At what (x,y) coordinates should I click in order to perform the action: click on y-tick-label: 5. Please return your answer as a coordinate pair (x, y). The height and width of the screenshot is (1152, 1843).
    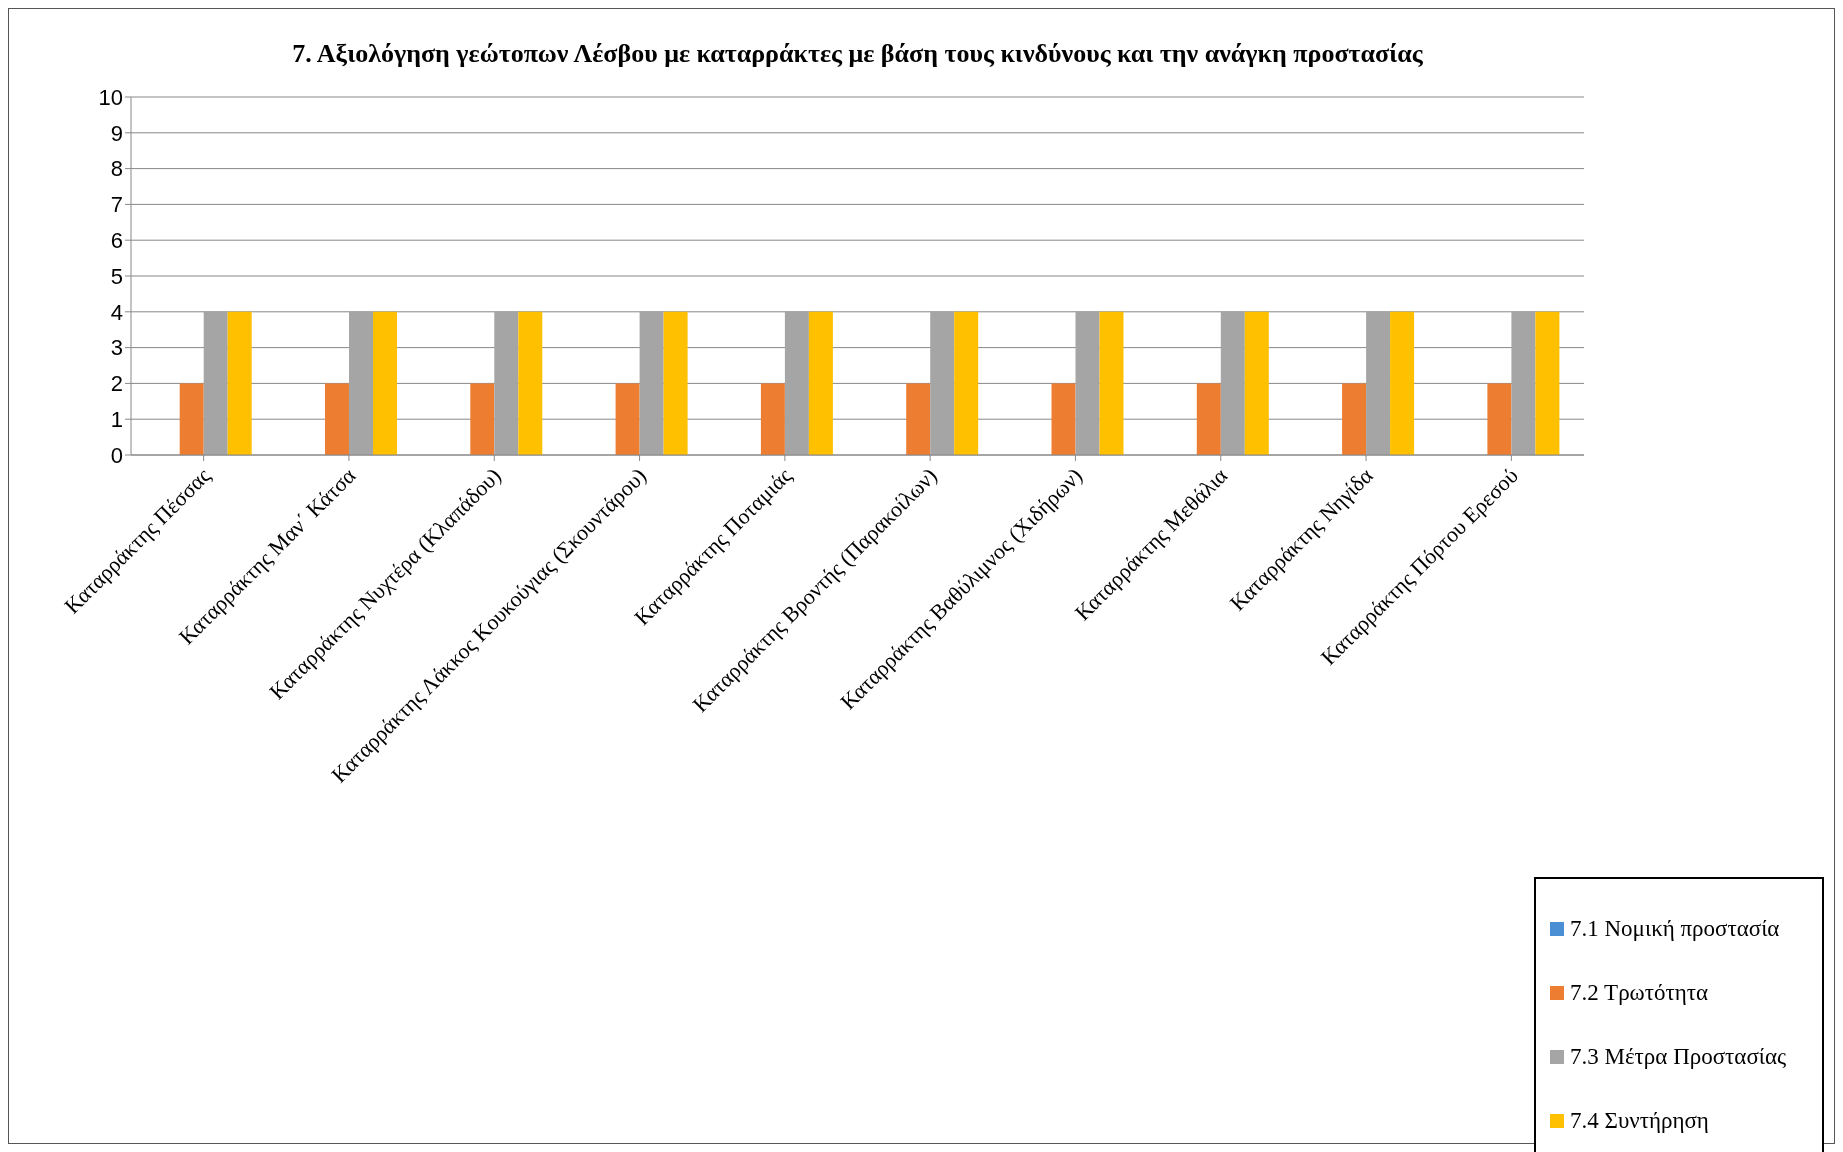
    Looking at the image, I should click on (116, 276).